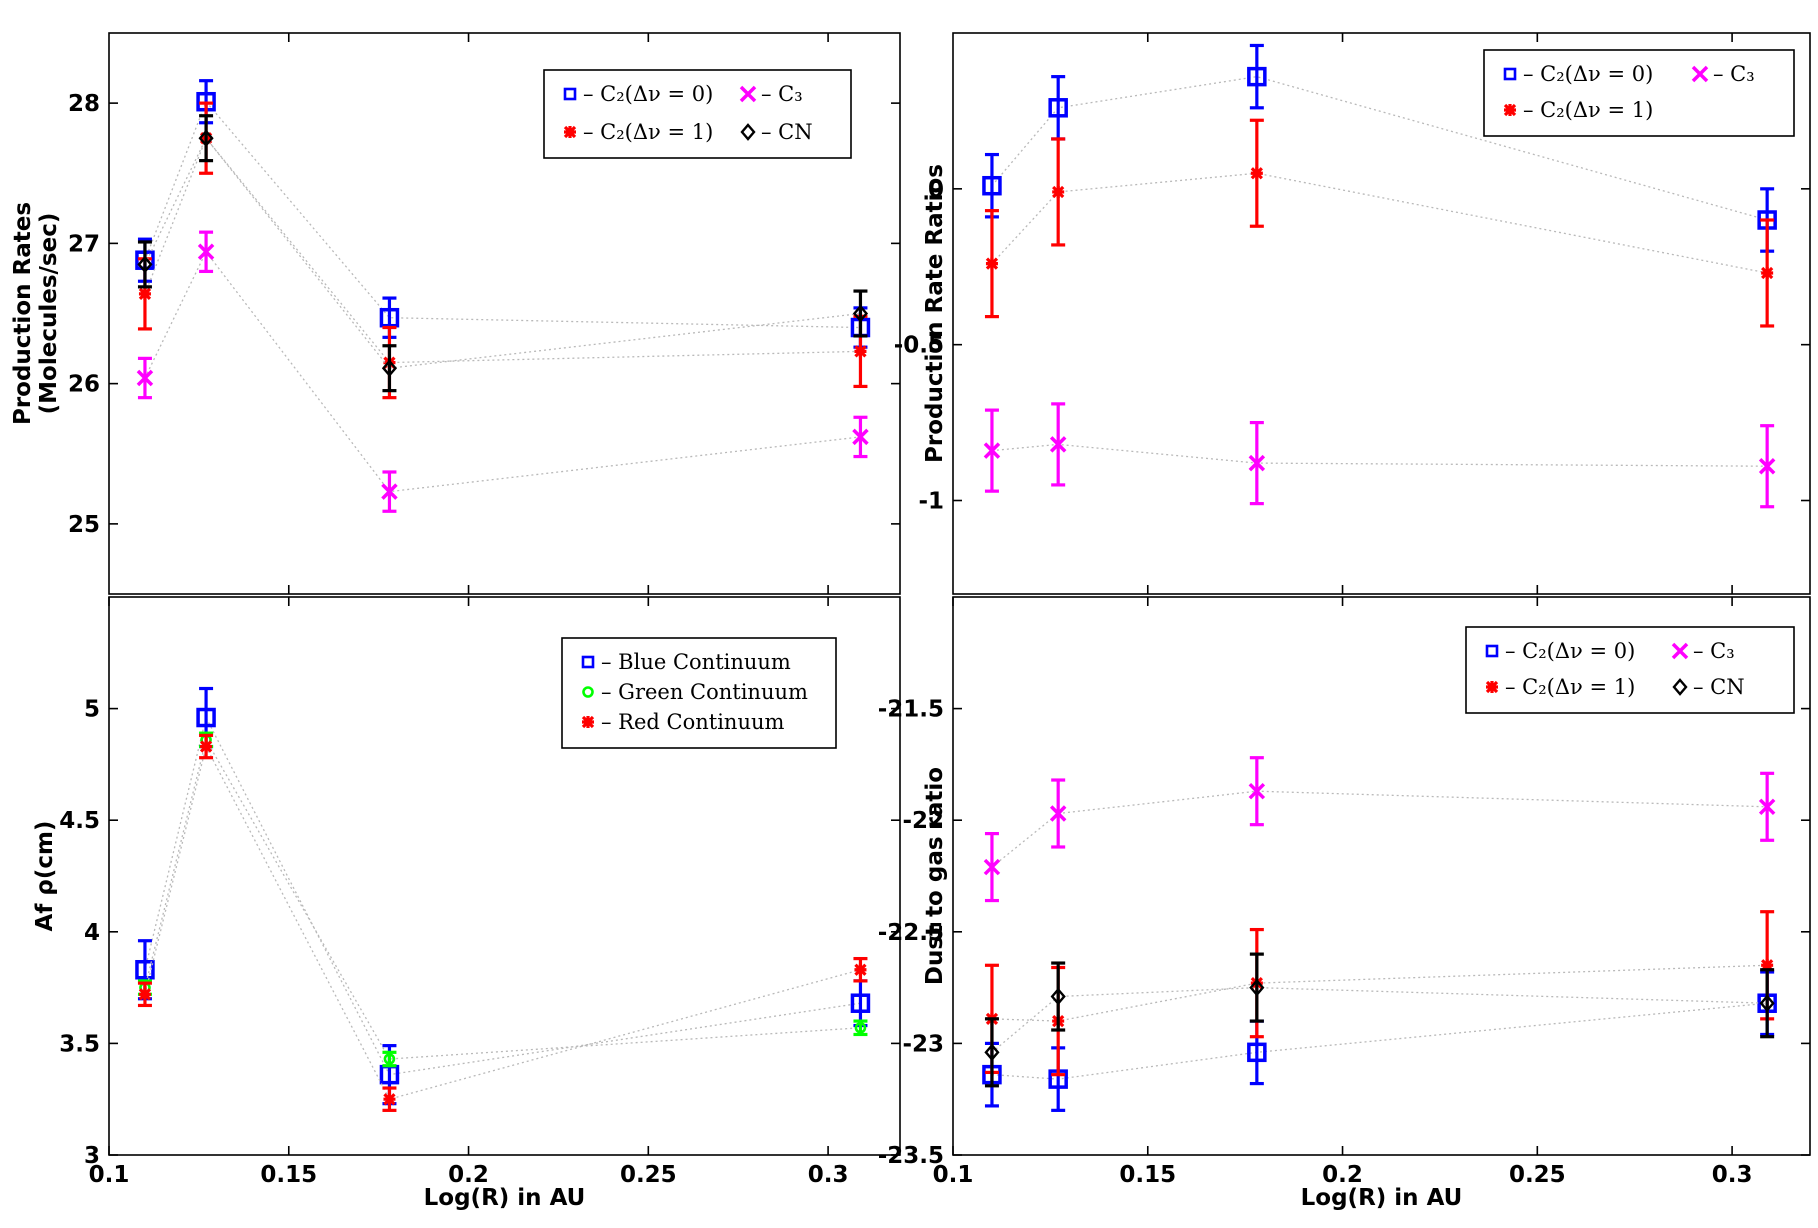 The height and width of the screenshot is (1228, 1818). What do you see at coordinates (923, 1044) in the screenshot?
I see `y-tick-label: -23` at bounding box center [923, 1044].